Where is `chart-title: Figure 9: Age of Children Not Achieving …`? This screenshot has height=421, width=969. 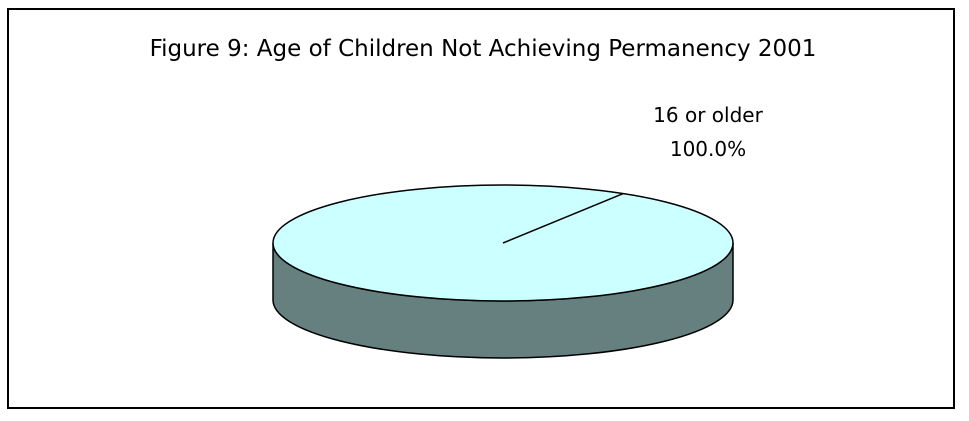 chart-title: Figure 9: Age of Children Not Achieving … is located at coordinates (483, 49).